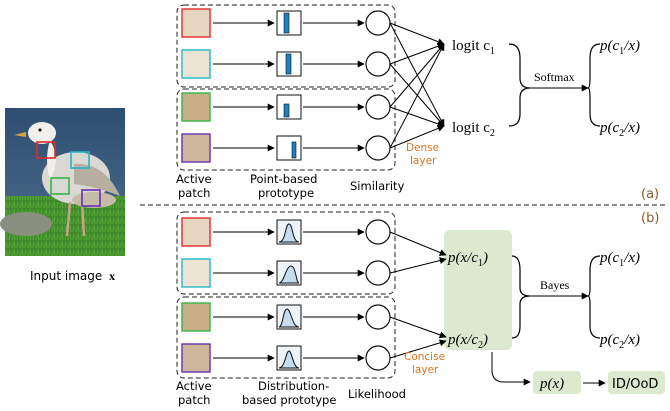 The height and width of the screenshot is (411, 670). I want to click on point-prototype-label-2: prototype, so click(286, 193).